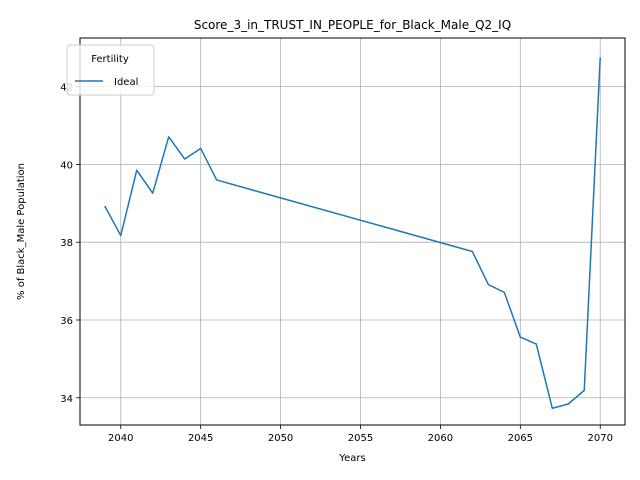  What do you see at coordinates (440, 438) in the screenshot?
I see `x-tick-label: 2060` at bounding box center [440, 438].